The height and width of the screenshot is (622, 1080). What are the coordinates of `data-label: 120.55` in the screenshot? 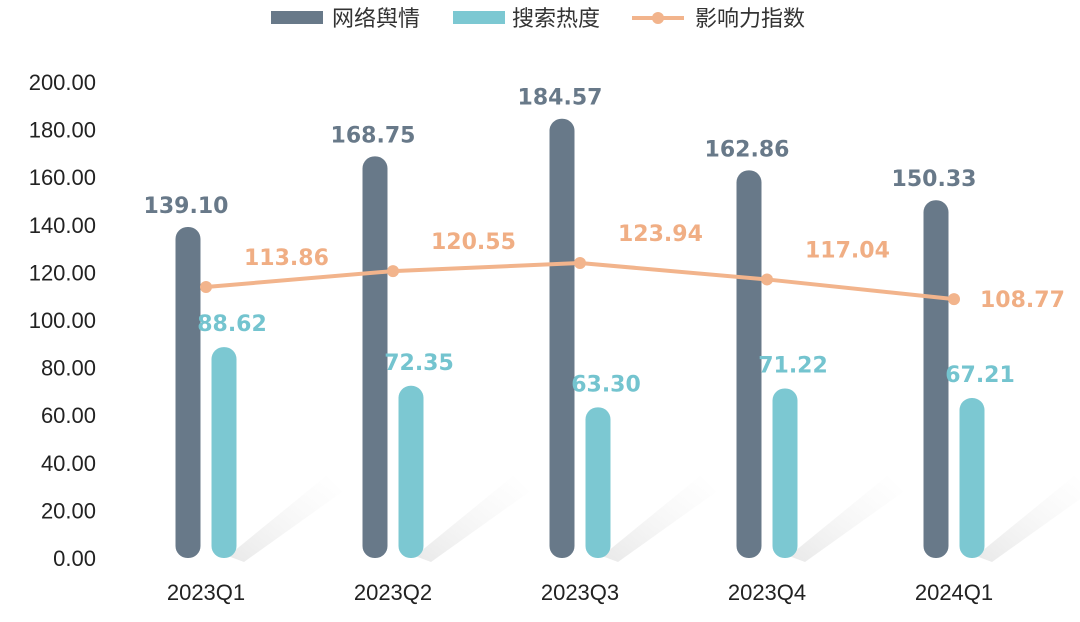 It's located at (473, 242).